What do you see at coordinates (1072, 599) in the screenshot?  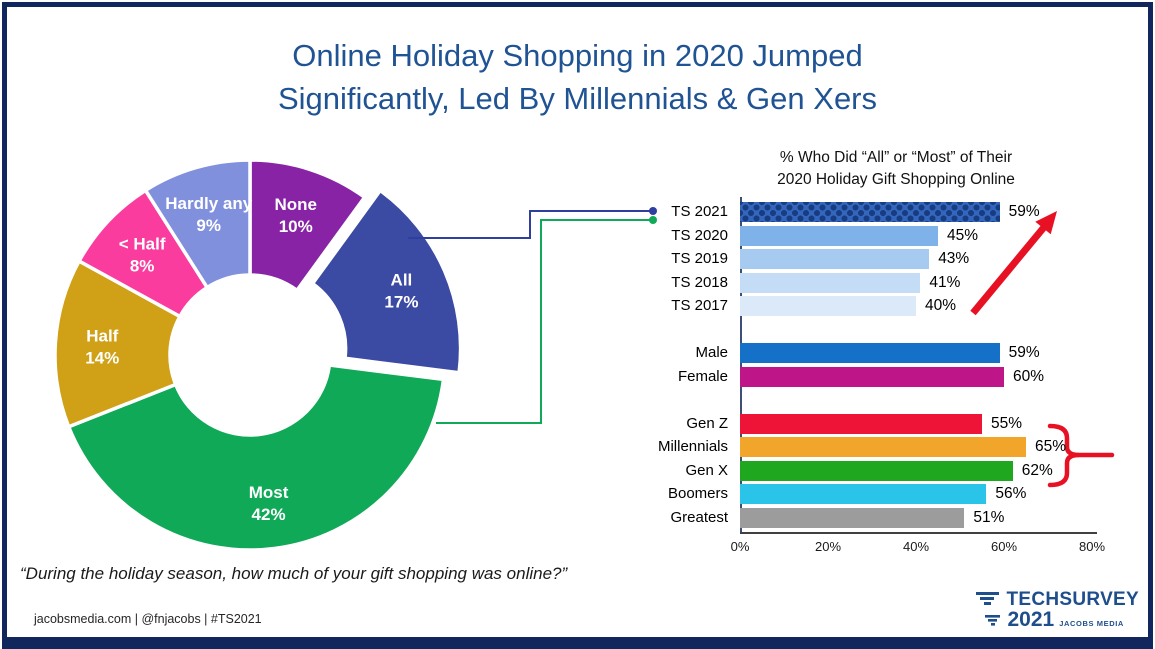 I see `logo-brand-text: TECHSURVEY` at bounding box center [1072, 599].